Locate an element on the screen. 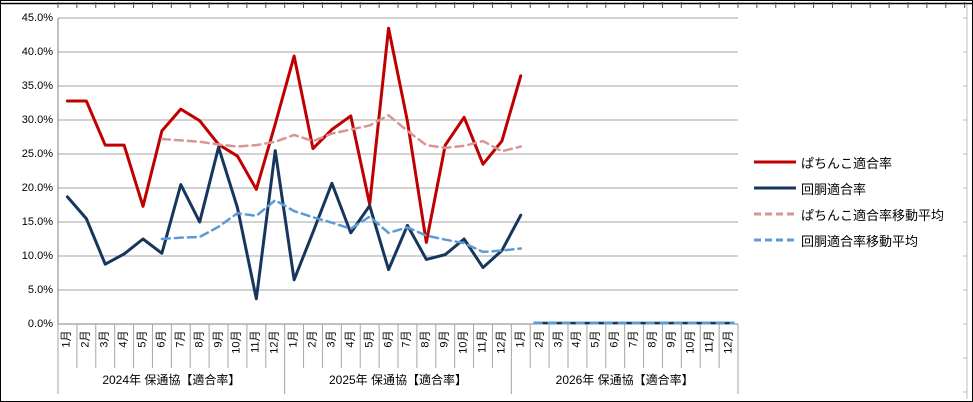 Image resolution: width=973 pixels, height=402 pixels. legend-label-kaidou: 回胴適合率 is located at coordinates (834, 189).